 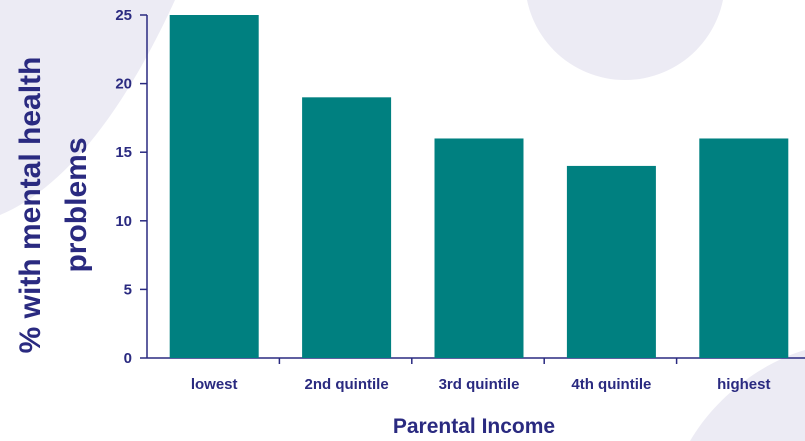 What do you see at coordinates (474, 426) in the screenshot?
I see `x-axis-title: Parental Income` at bounding box center [474, 426].